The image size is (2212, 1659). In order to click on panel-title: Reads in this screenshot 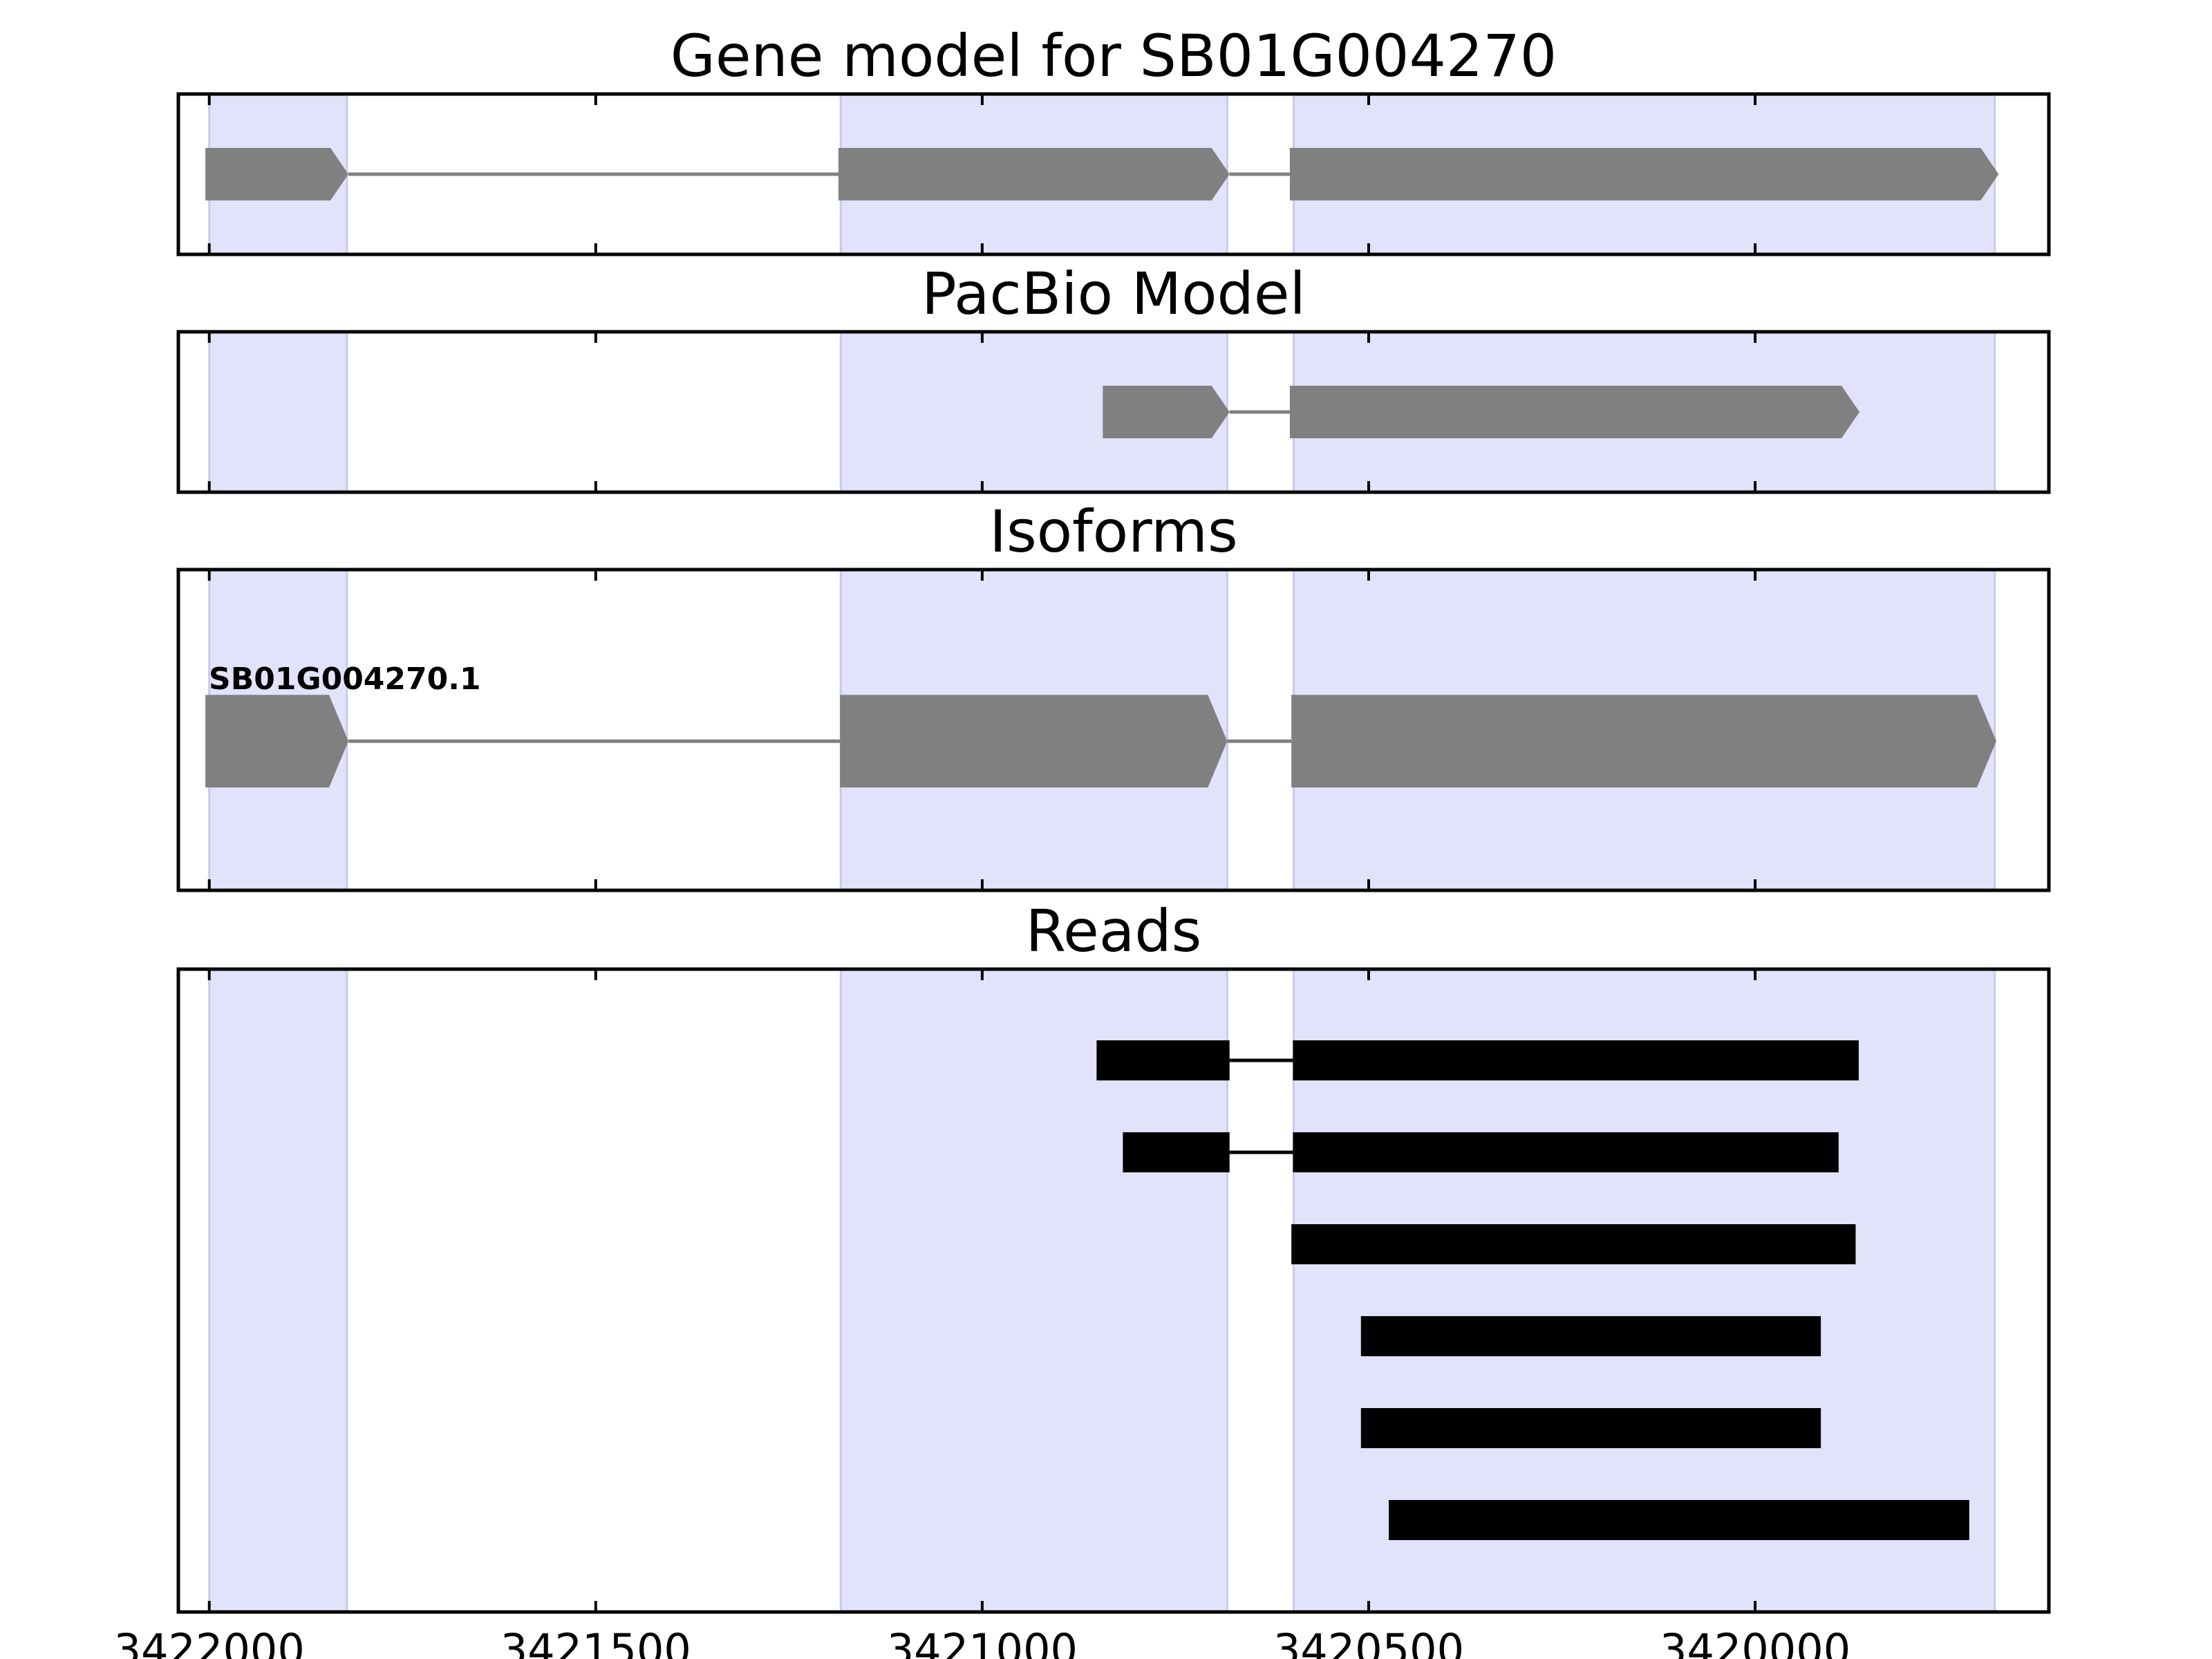, I will do `click(1114, 931)`.